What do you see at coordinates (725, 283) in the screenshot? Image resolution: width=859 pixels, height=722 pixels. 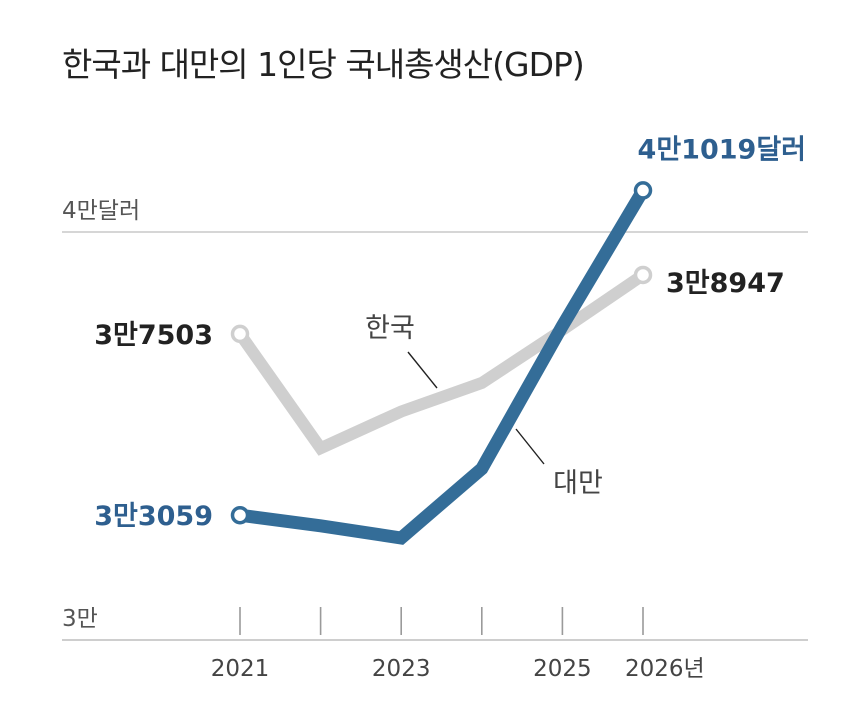 I see `korea-end-value-label: 3만8947` at bounding box center [725, 283].